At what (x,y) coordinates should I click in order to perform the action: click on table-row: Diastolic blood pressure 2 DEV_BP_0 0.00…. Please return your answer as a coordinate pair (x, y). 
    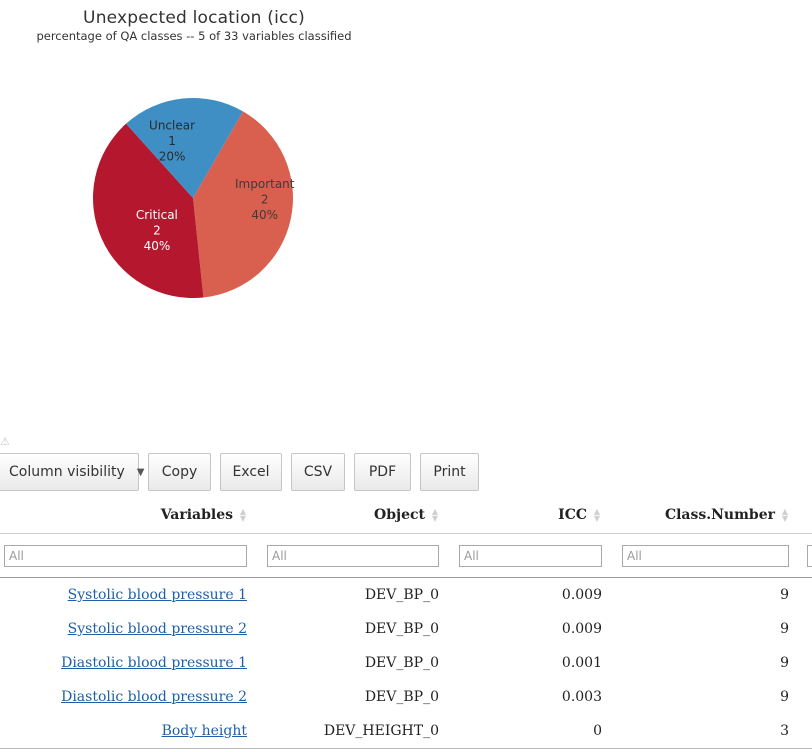
    Looking at the image, I should click on (406, 697).